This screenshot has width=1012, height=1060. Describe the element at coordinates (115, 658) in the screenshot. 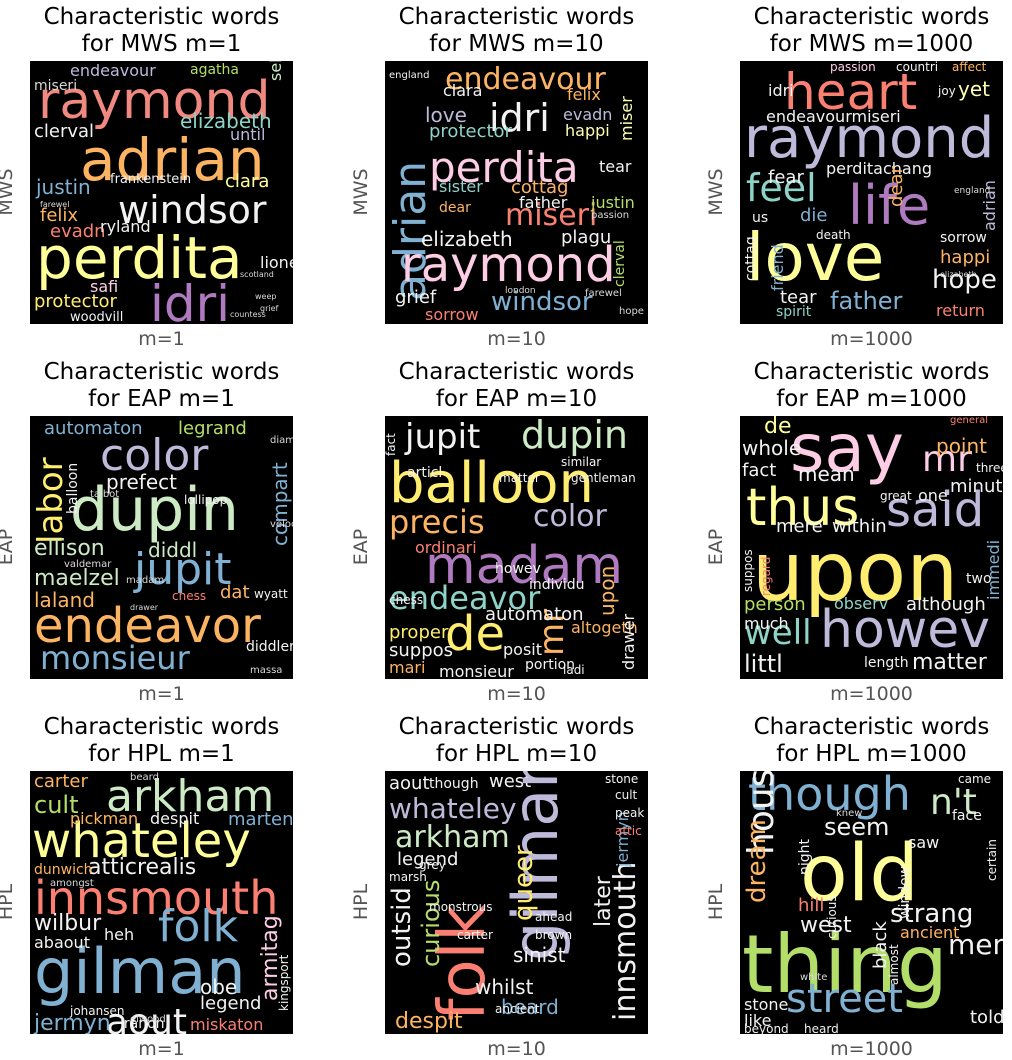

I see `cloud-word: monsieur` at that location.